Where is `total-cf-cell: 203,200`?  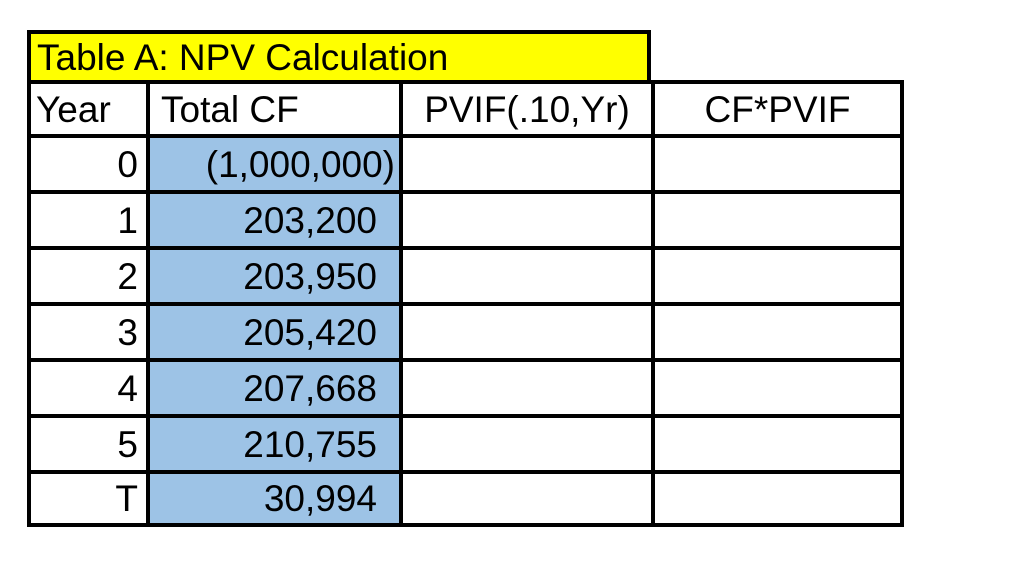
total-cf-cell: 203,200 is located at coordinates (272, 218).